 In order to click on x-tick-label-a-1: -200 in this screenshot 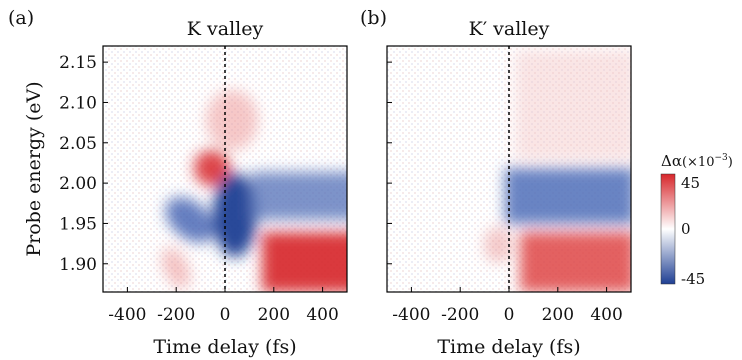, I will do `click(176, 315)`.